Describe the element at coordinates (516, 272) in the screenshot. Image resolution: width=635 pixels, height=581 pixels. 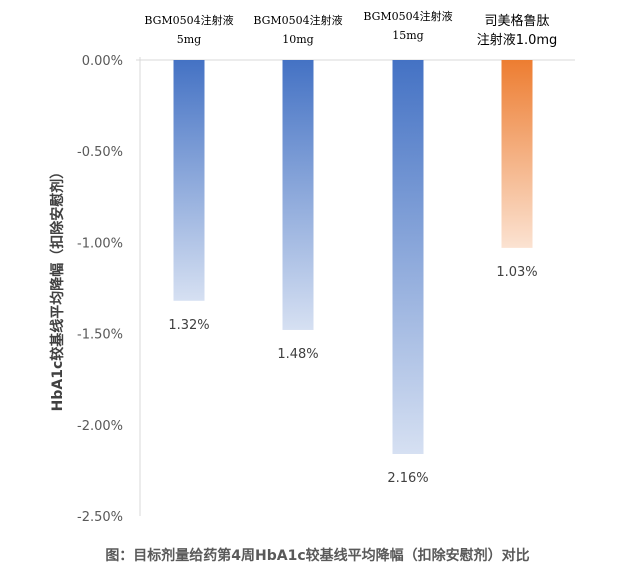
I see `data-label: 1.03%` at that location.